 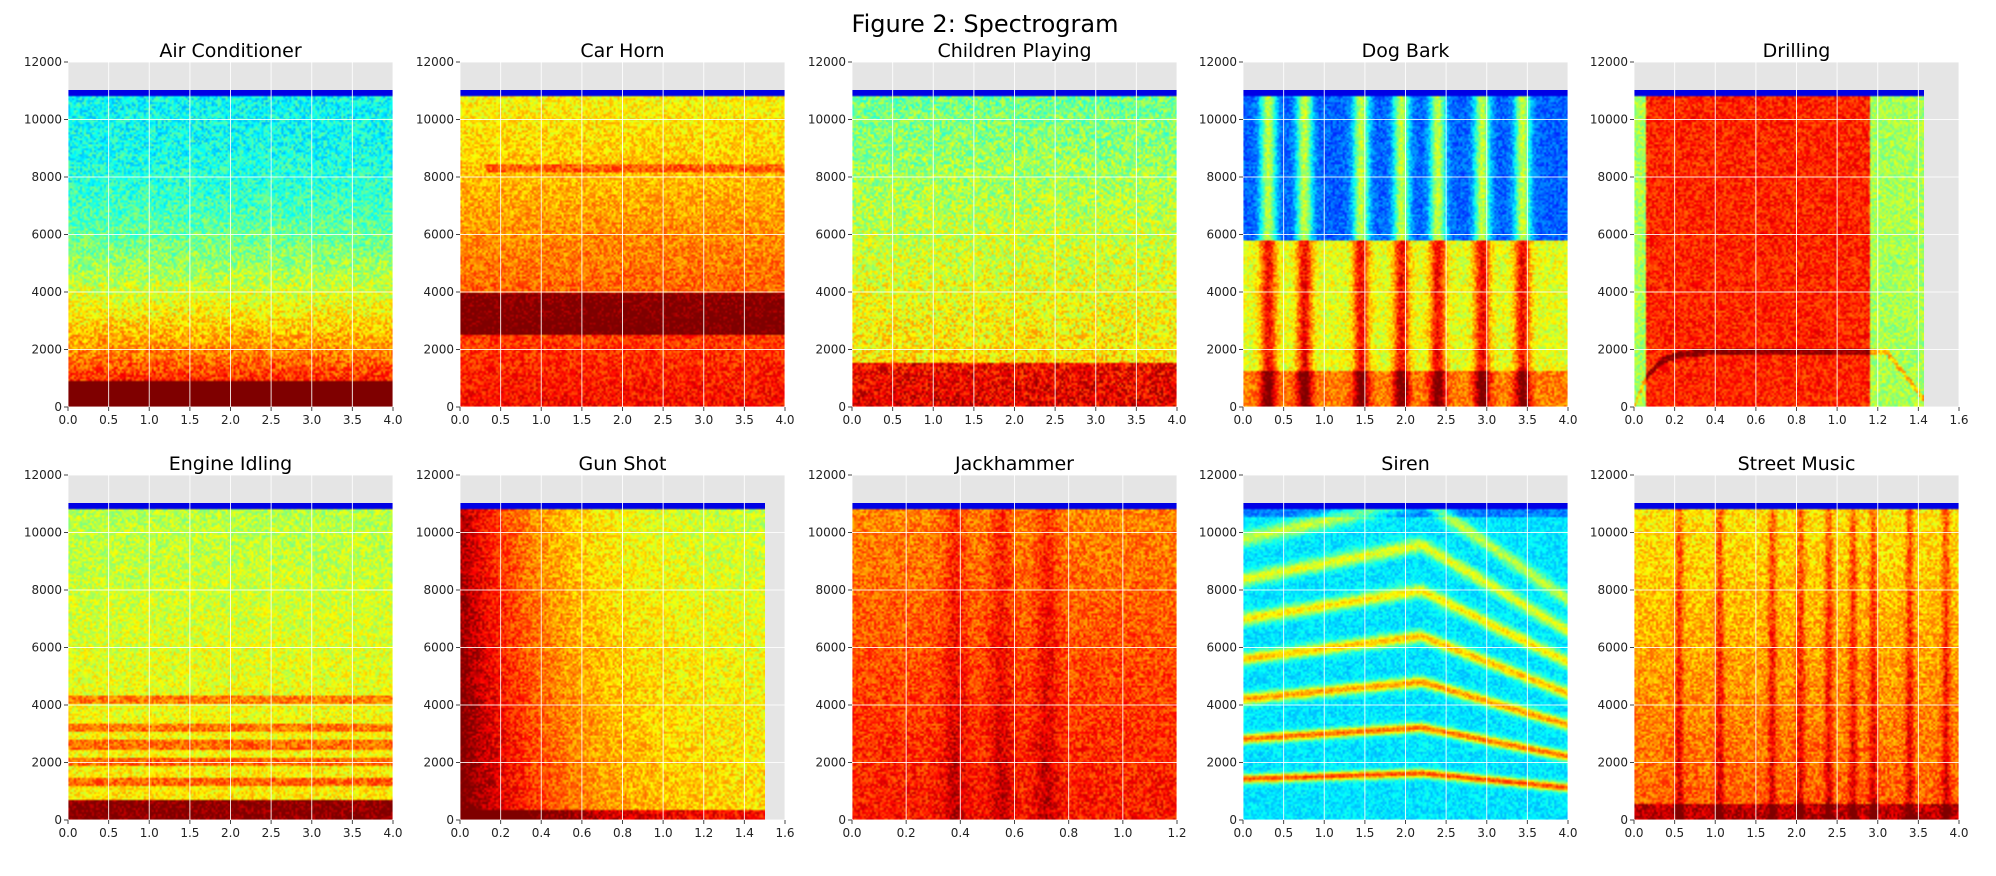 What do you see at coordinates (784, 833) in the screenshot?
I see `x-tick-label: 1.6` at bounding box center [784, 833].